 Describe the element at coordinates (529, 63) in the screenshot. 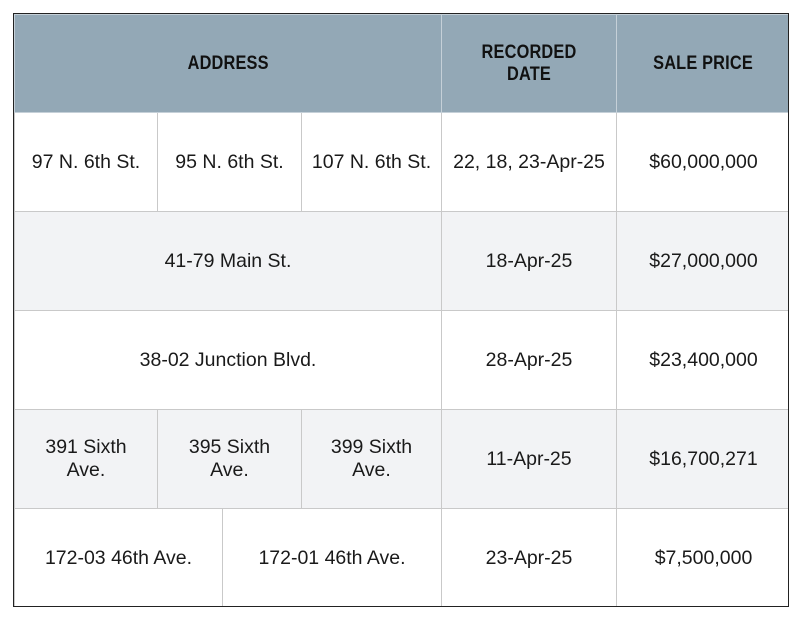

I see `recorded-date-column-header: RECORDED DATE` at that location.